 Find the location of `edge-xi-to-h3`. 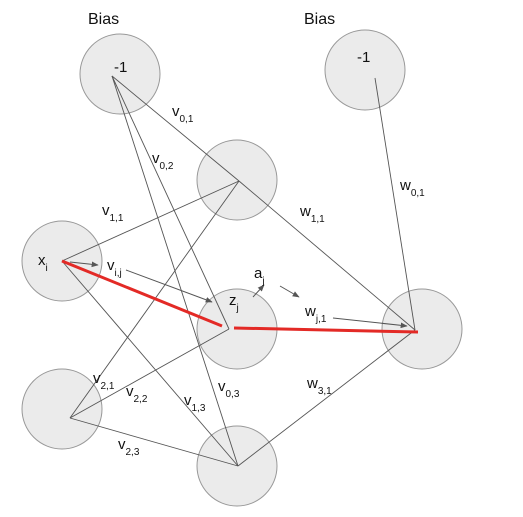

edge-xi-to-h3 is located at coordinates (150, 363).